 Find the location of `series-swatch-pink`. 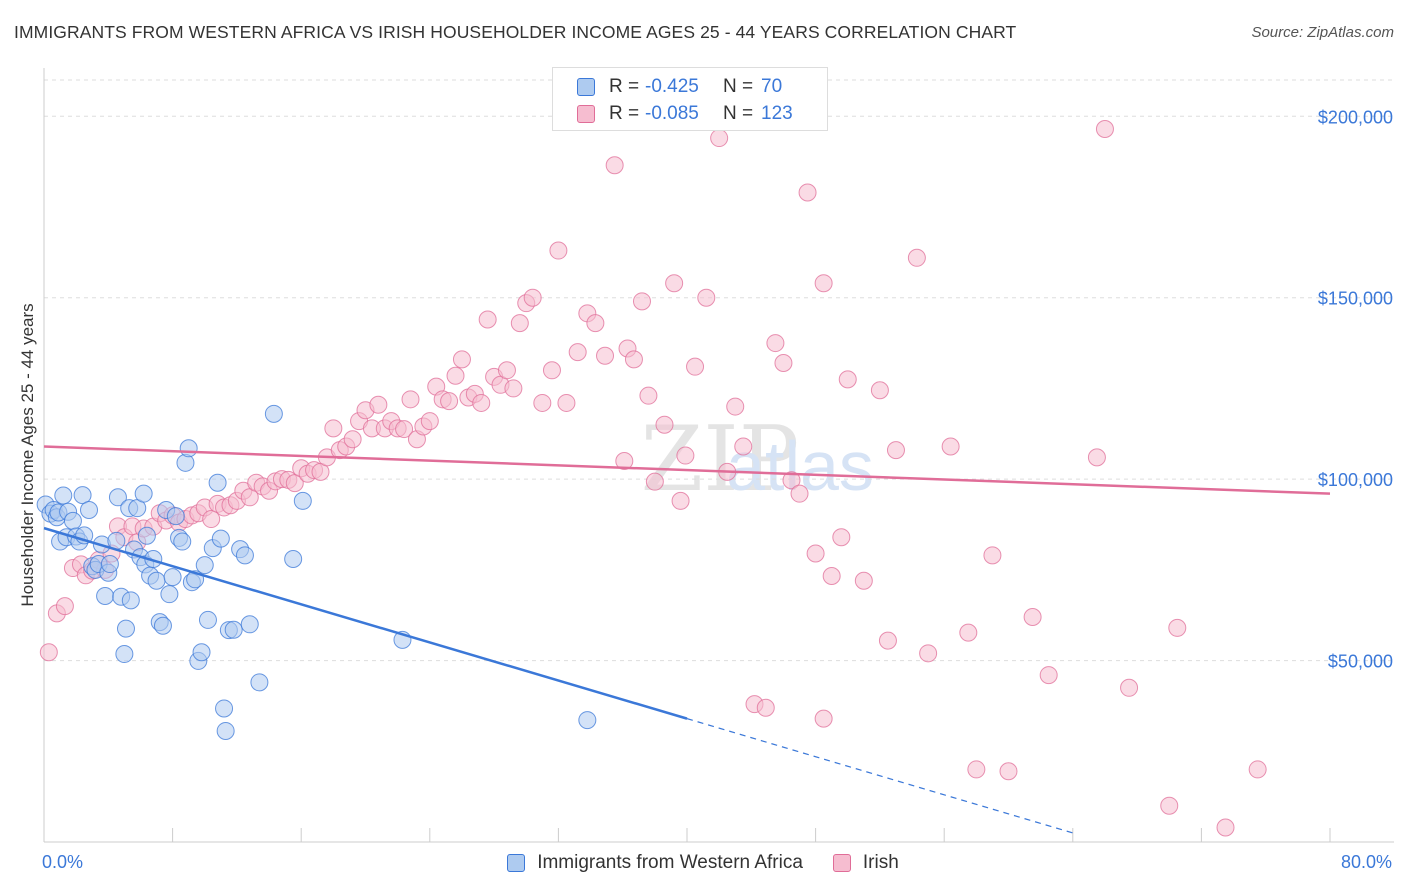

series-swatch-pink is located at coordinates (841, 863).